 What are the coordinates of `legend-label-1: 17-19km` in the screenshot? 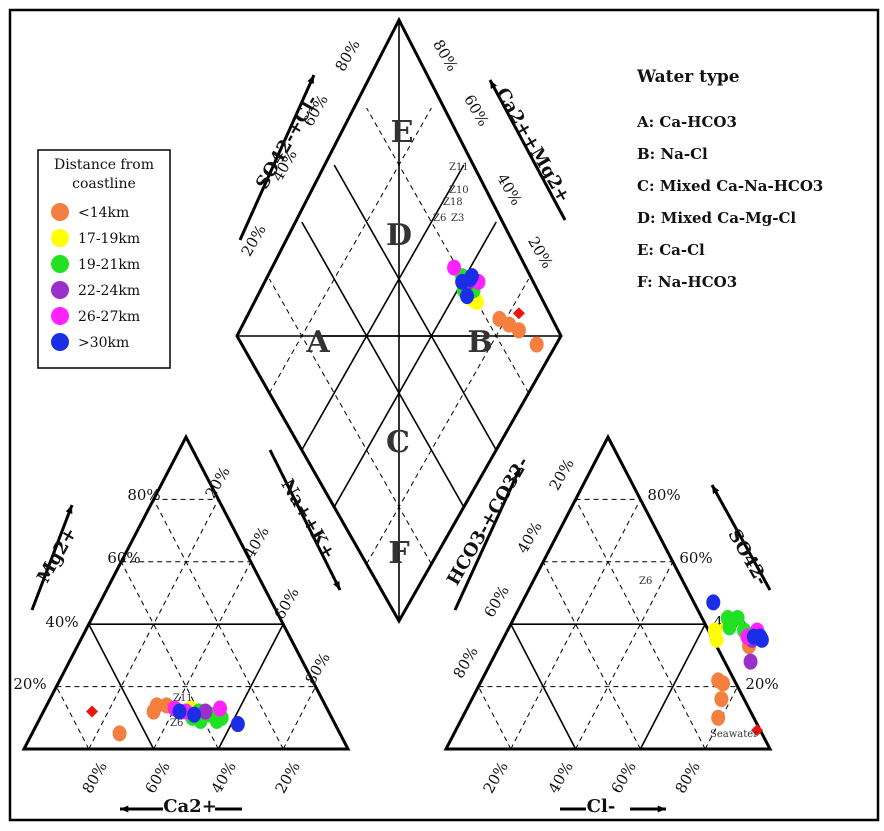 It's located at (109, 239).